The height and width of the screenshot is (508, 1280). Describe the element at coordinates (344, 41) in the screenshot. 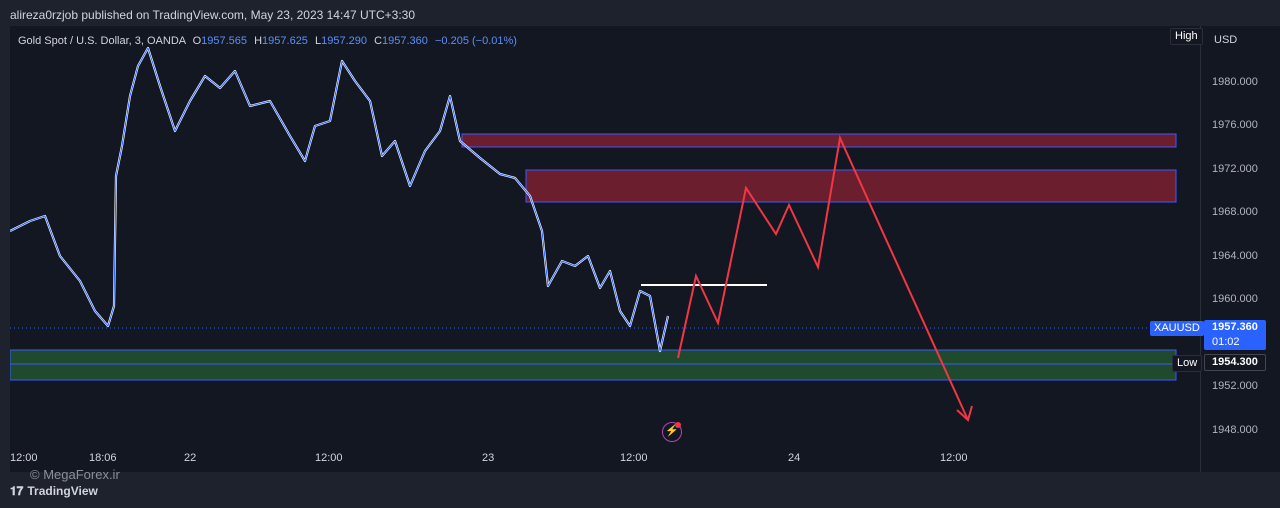

I see `low-value: 1957.290` at that location.